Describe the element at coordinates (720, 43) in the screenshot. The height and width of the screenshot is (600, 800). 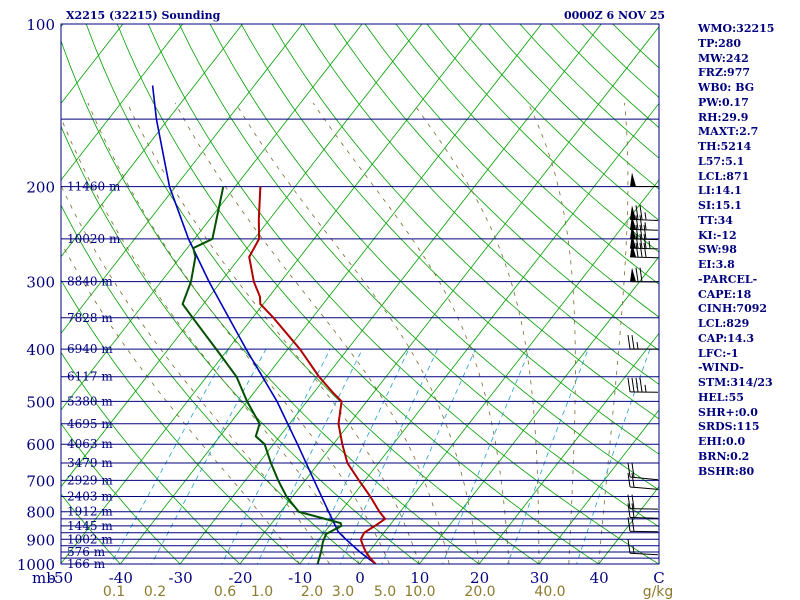
I see `sounding-index-item: TP:280` at that location.